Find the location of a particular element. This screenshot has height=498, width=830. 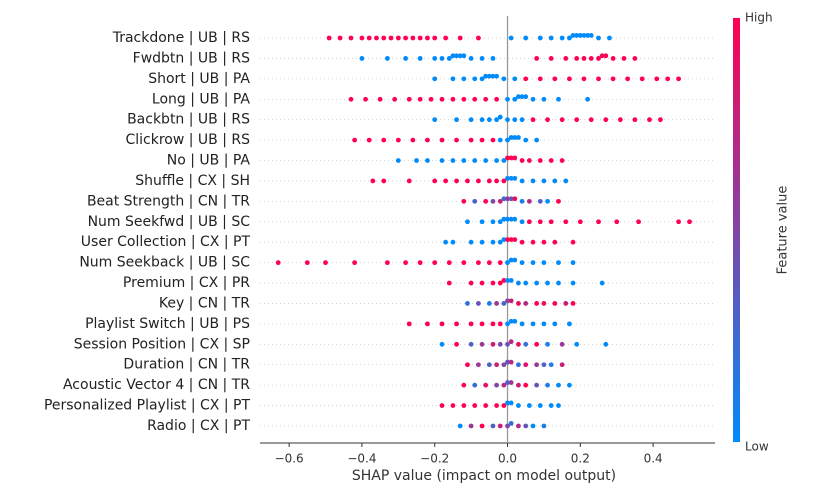

feature-label: Fwdbtn | UB | RS is located at coordinates (191, 58).